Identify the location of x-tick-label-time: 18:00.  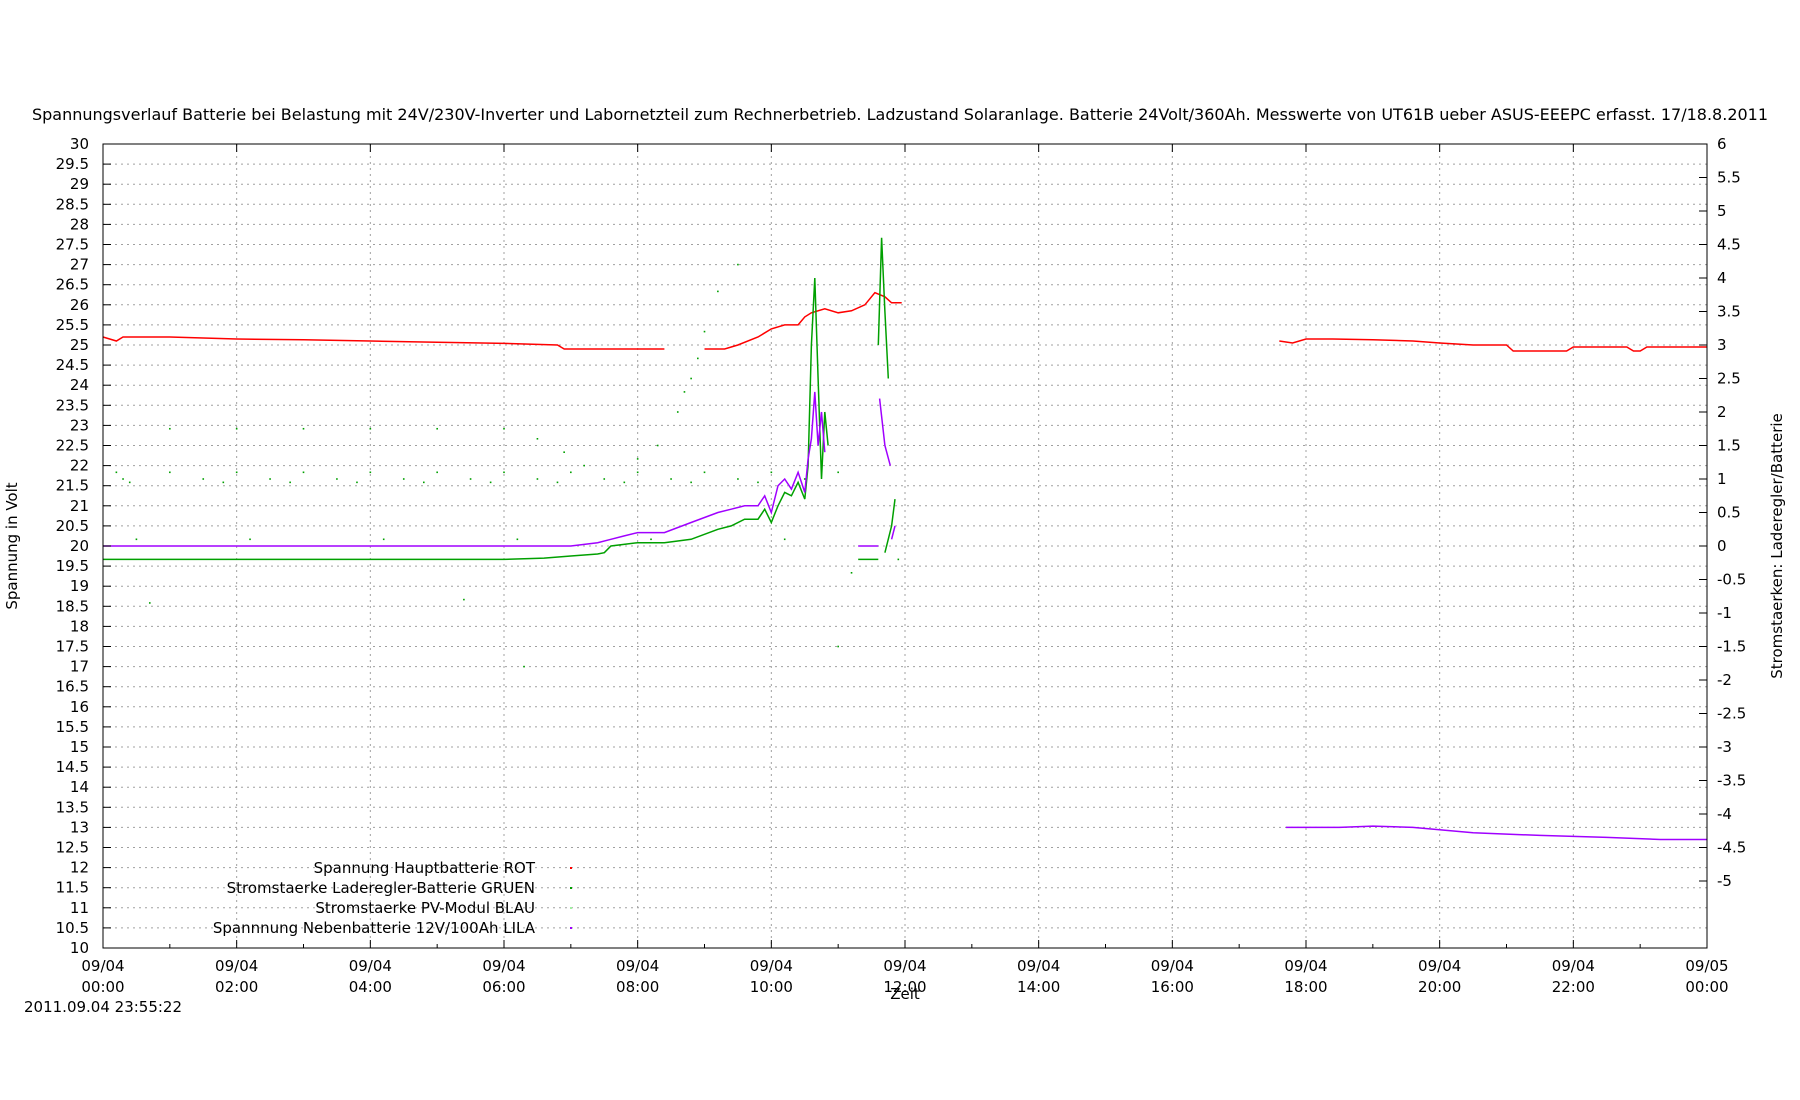
(1305, 987).